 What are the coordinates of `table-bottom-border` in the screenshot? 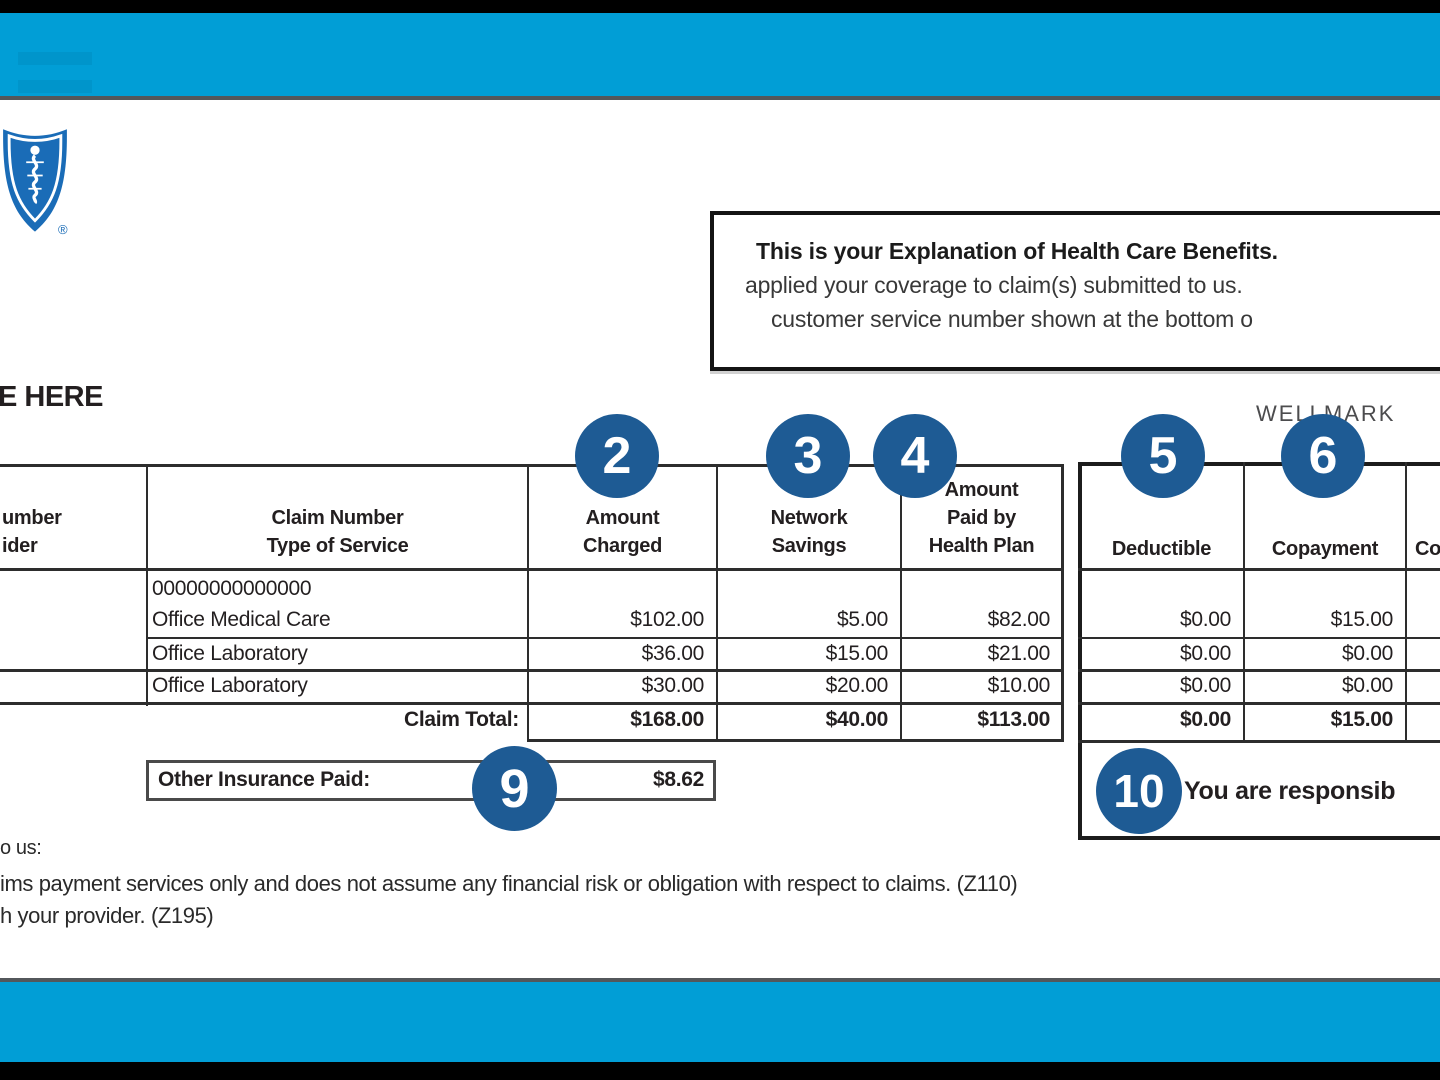 It's located at (532, 703).